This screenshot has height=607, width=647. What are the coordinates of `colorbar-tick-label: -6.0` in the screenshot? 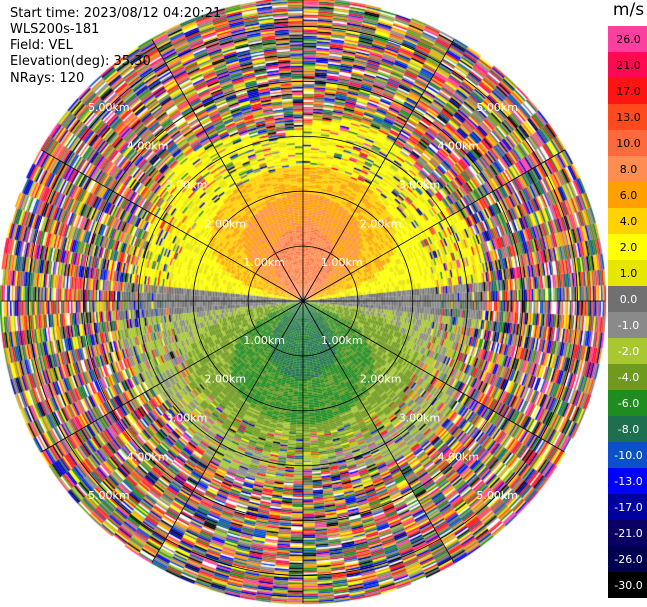 It's located at (628, 403).